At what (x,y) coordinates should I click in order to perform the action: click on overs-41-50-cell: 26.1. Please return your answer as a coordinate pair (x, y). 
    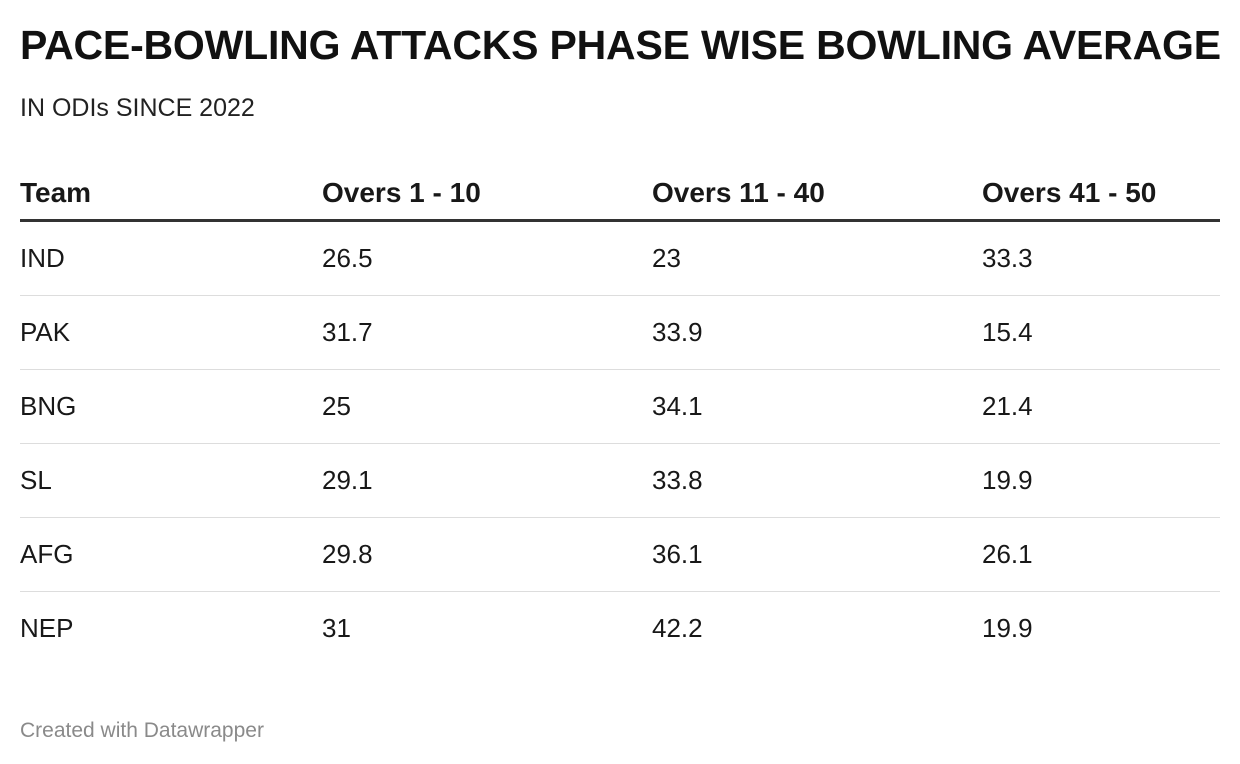
    Looking at the image, I should click on (1101, 554).